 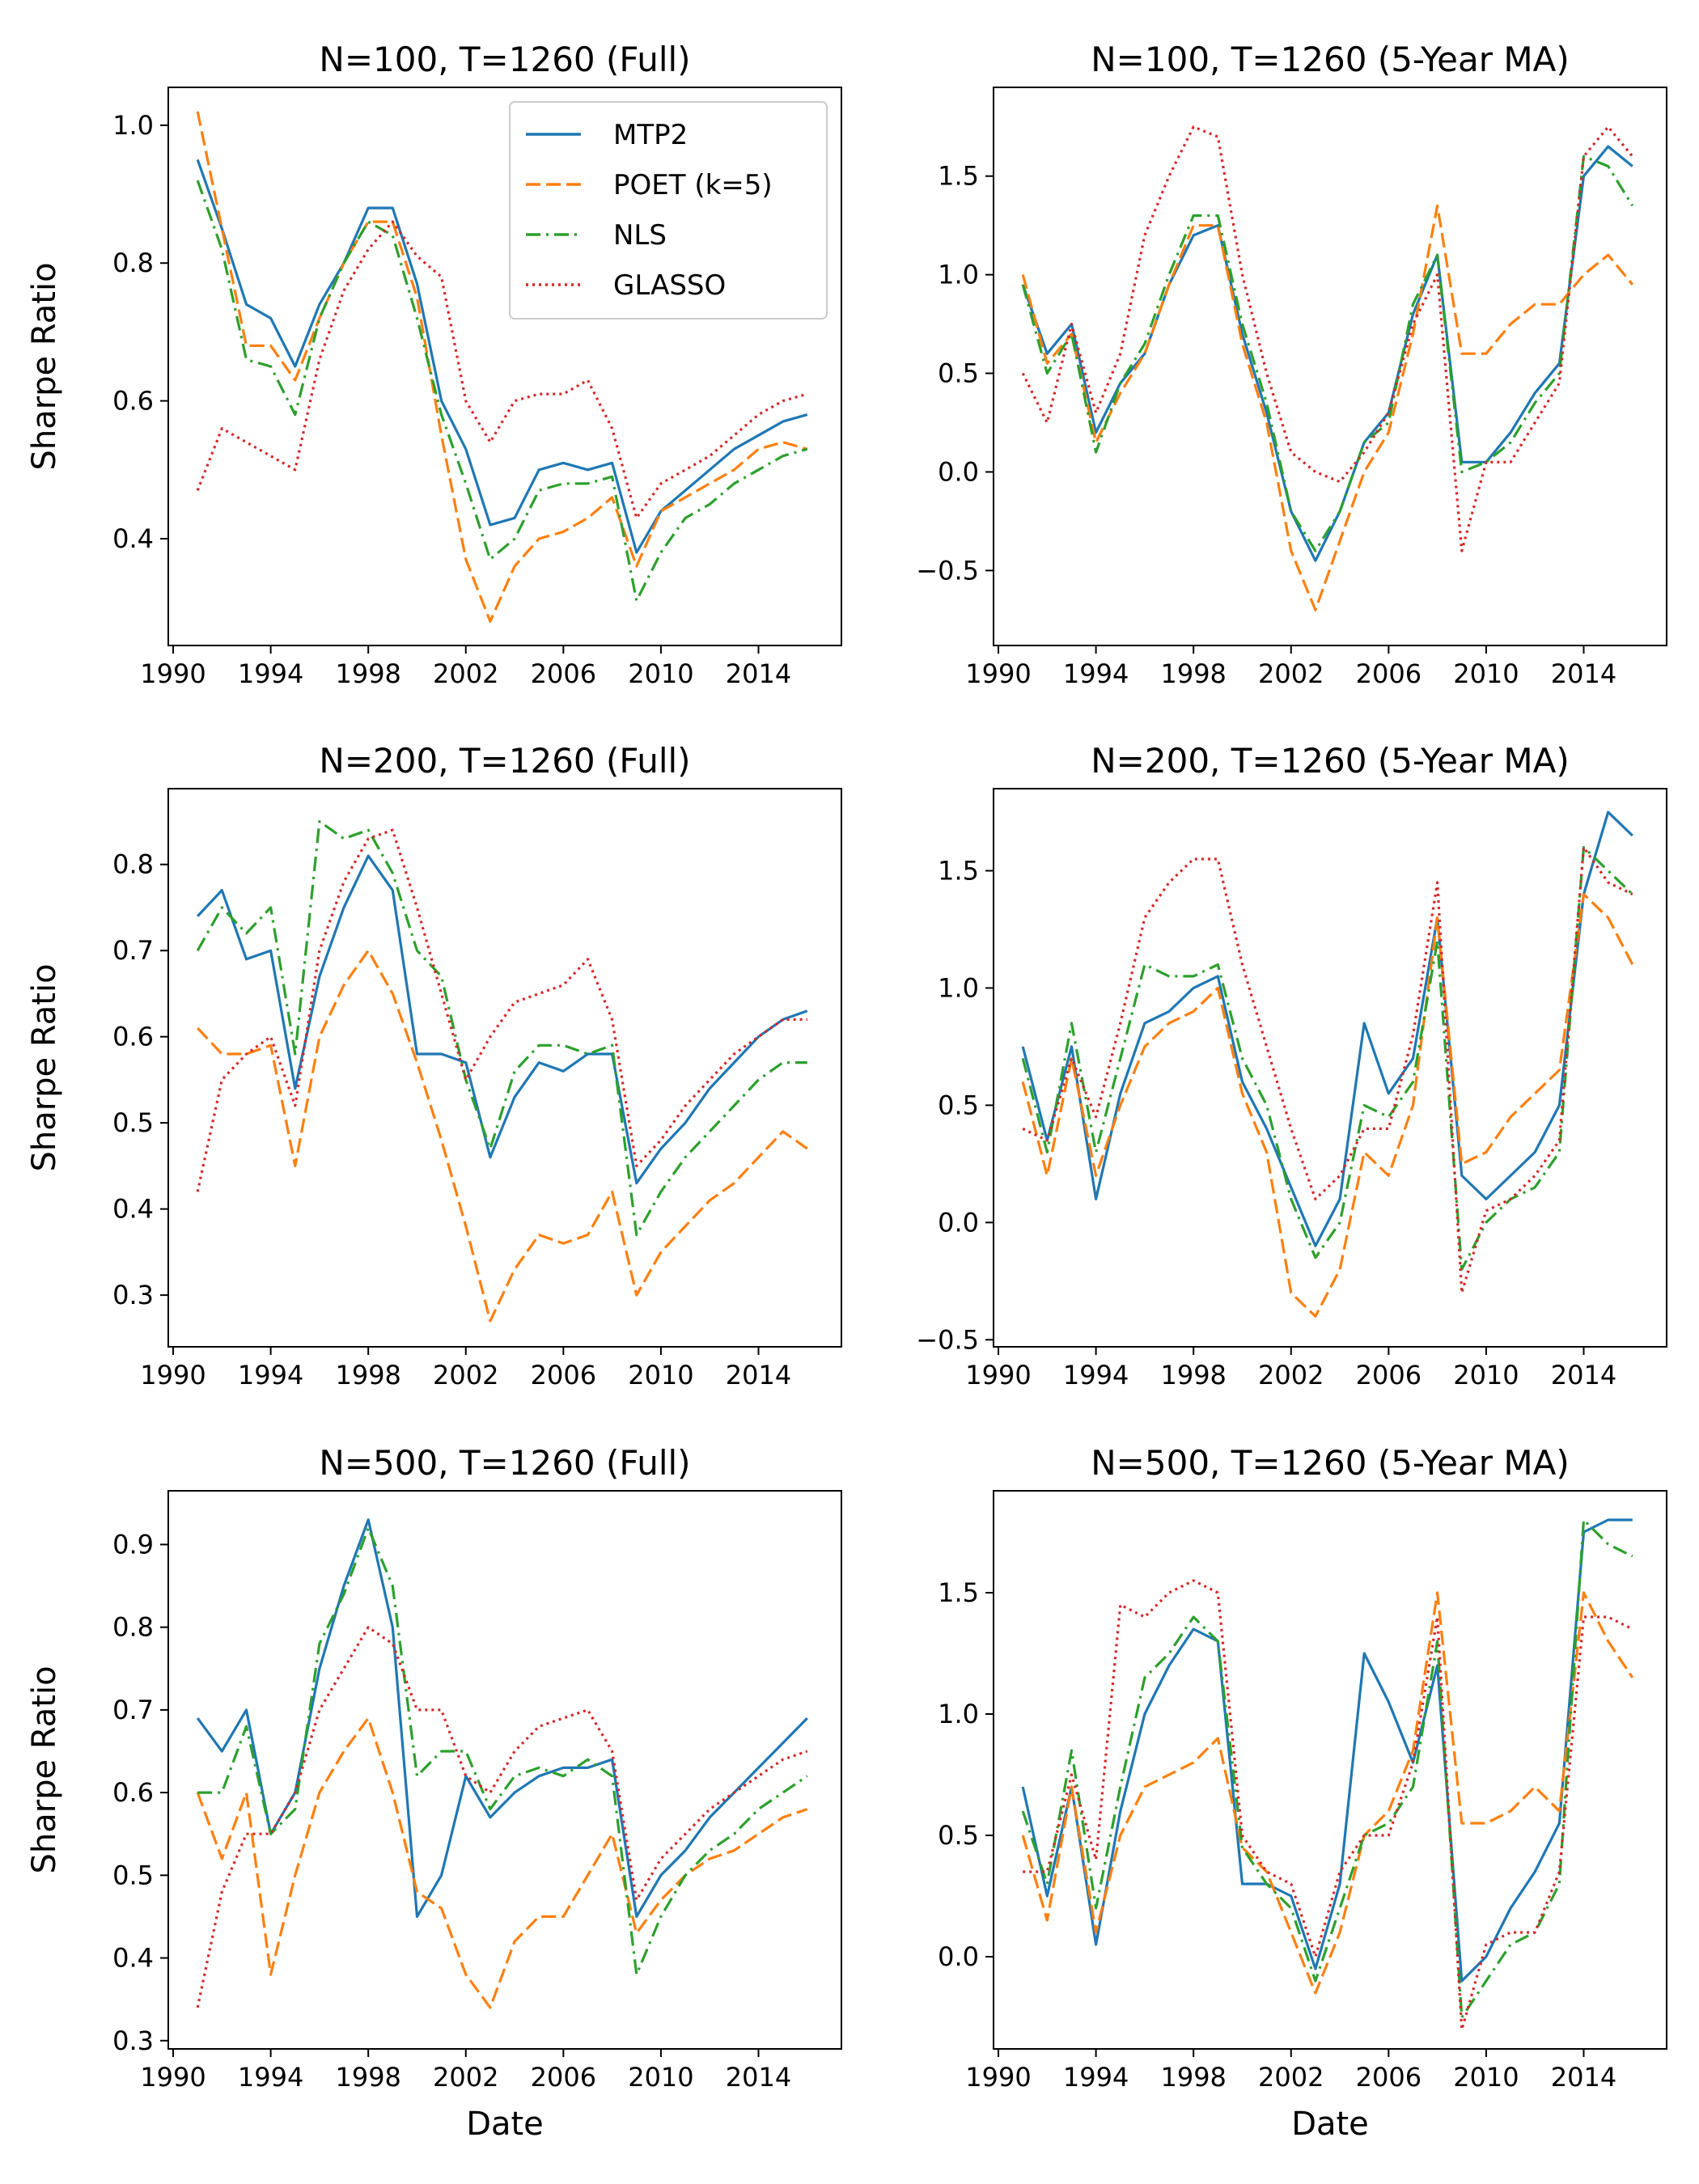 What do you see at coordinates (133, 1295) in the screenshot?
I see `y-tick-label: 0.3` at bounding box center [133, 1295].